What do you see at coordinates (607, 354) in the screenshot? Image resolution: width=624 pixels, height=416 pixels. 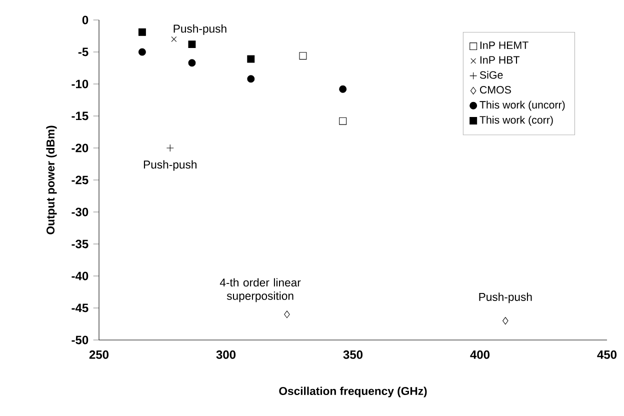 I see `x-tick-label: 450` at bounding box center [607, 354].